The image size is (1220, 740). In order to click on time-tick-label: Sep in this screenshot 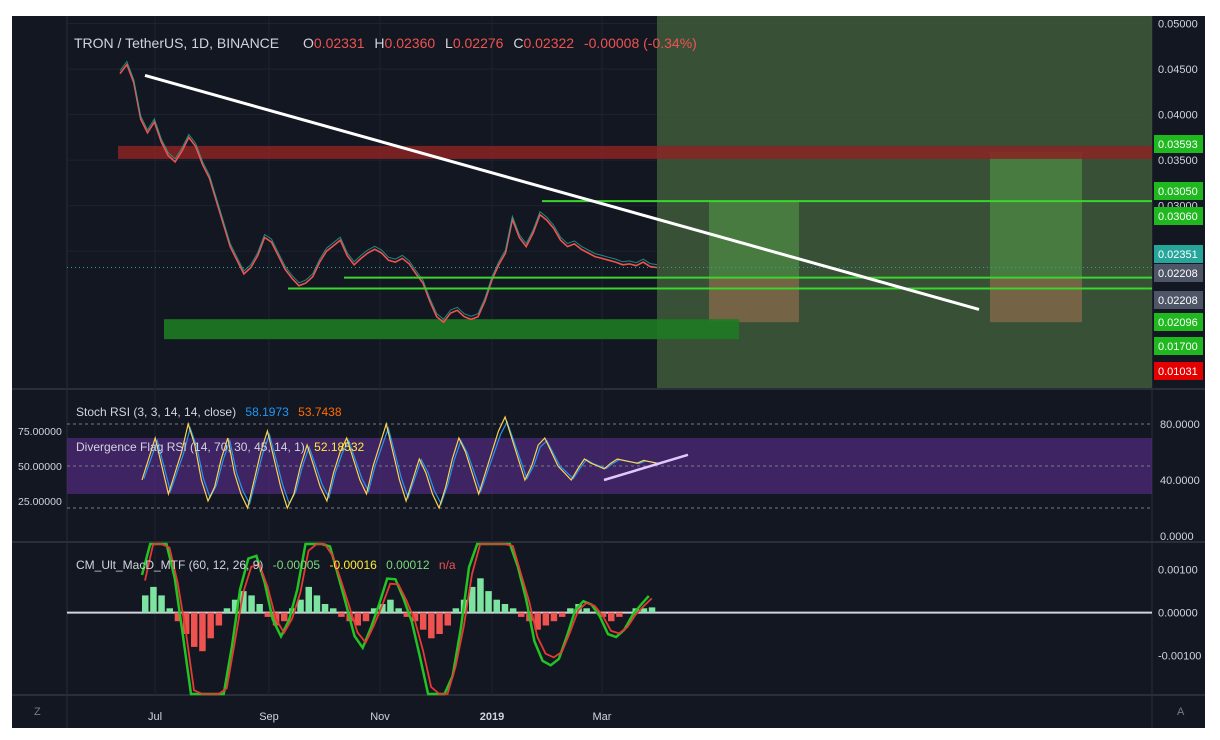, I will do `click(269, 717)`.